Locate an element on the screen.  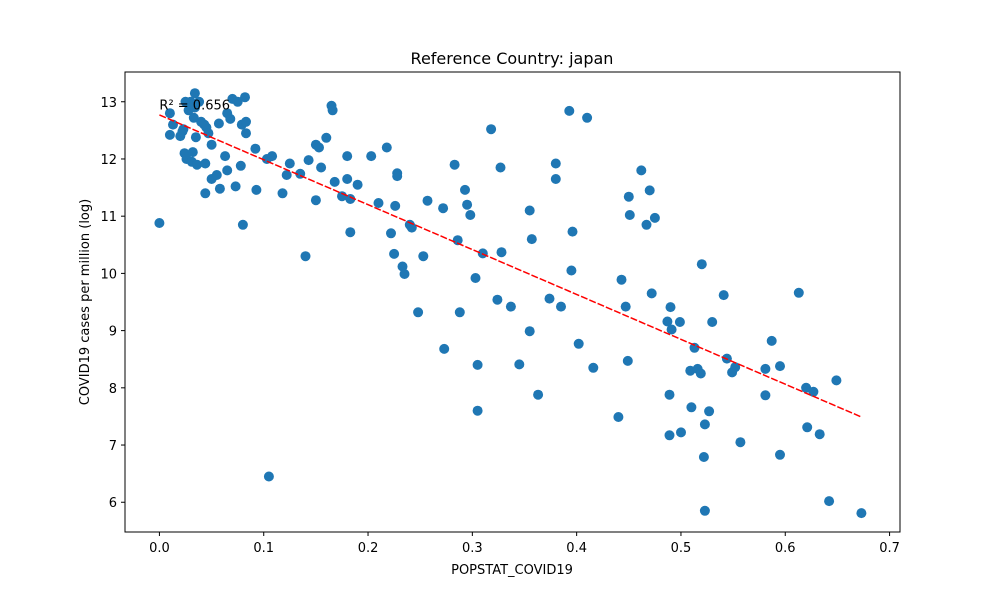
y-tick-label: 13 is located at coordinates (108, 103).